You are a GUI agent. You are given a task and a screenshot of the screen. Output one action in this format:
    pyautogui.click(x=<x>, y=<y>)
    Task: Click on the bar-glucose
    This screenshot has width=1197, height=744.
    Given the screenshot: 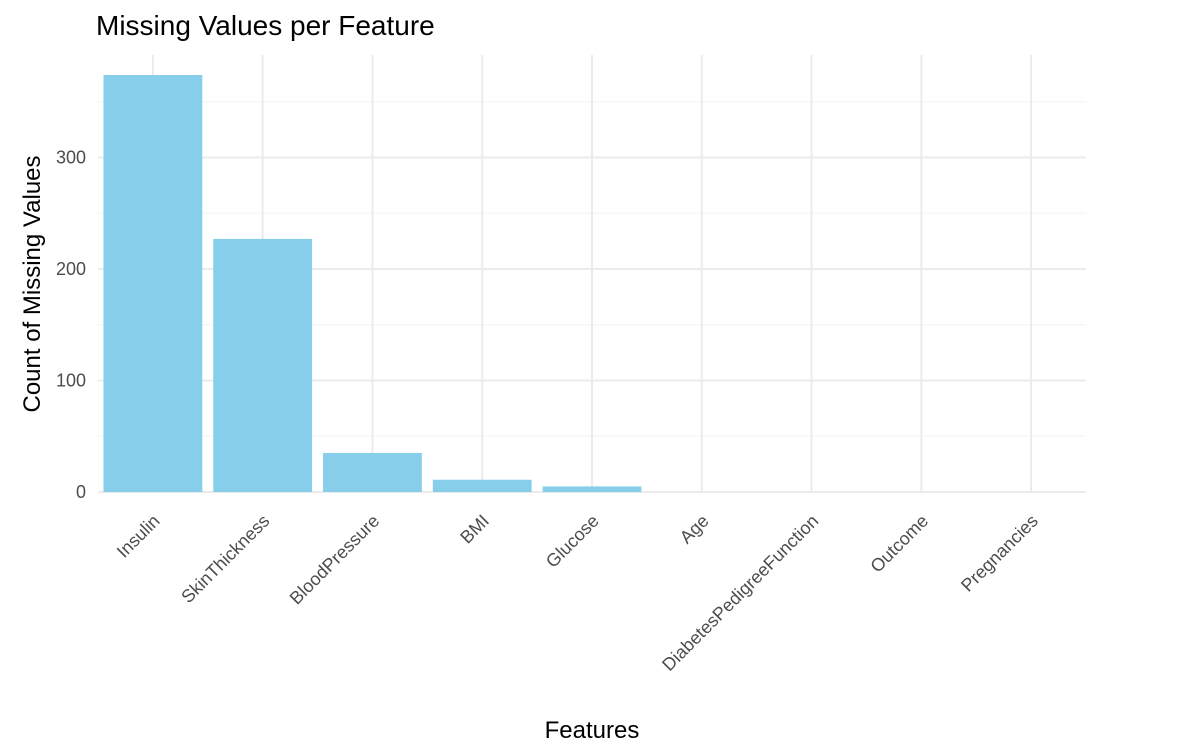 What is the action you would take?
    pyautogui.click(x=592, y=489)
    